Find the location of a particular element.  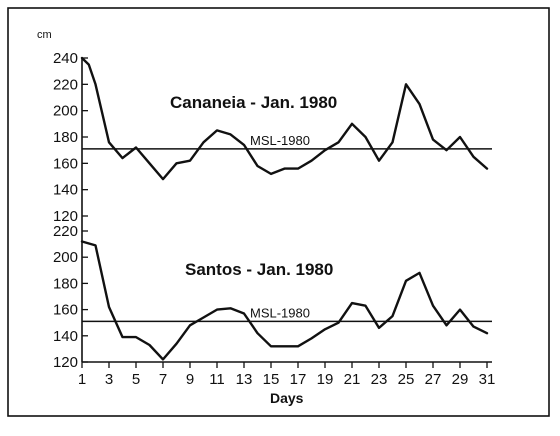

santos-yaxis: 120 140 160 180 200 220 is located at coordinates (70, 297).